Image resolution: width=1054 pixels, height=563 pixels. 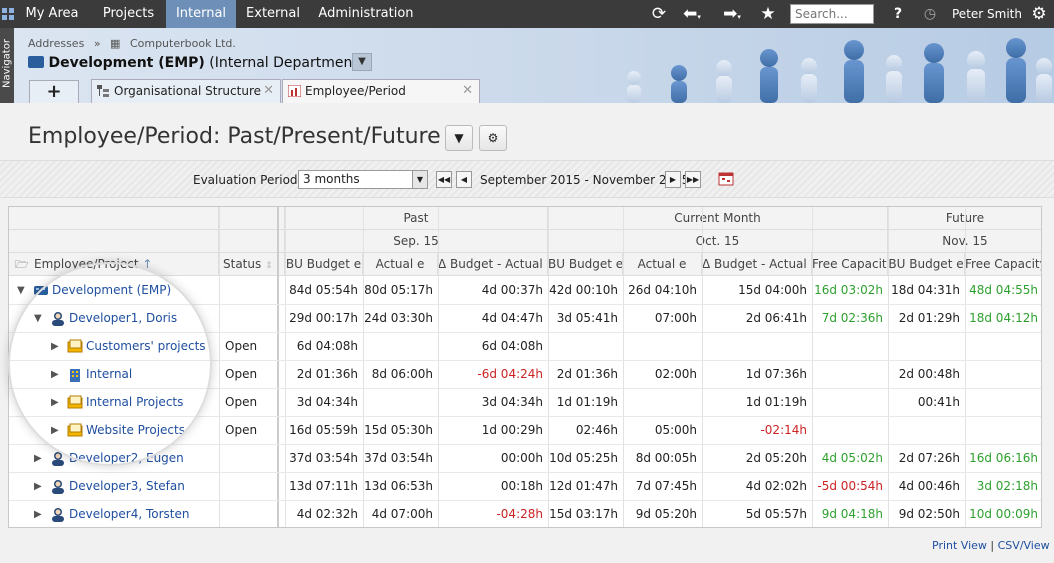 What do you see at coordinates (402, 374) in the screenshot?
I see `table-cell: 8d 06:00h` at bounding box center [402, 374].